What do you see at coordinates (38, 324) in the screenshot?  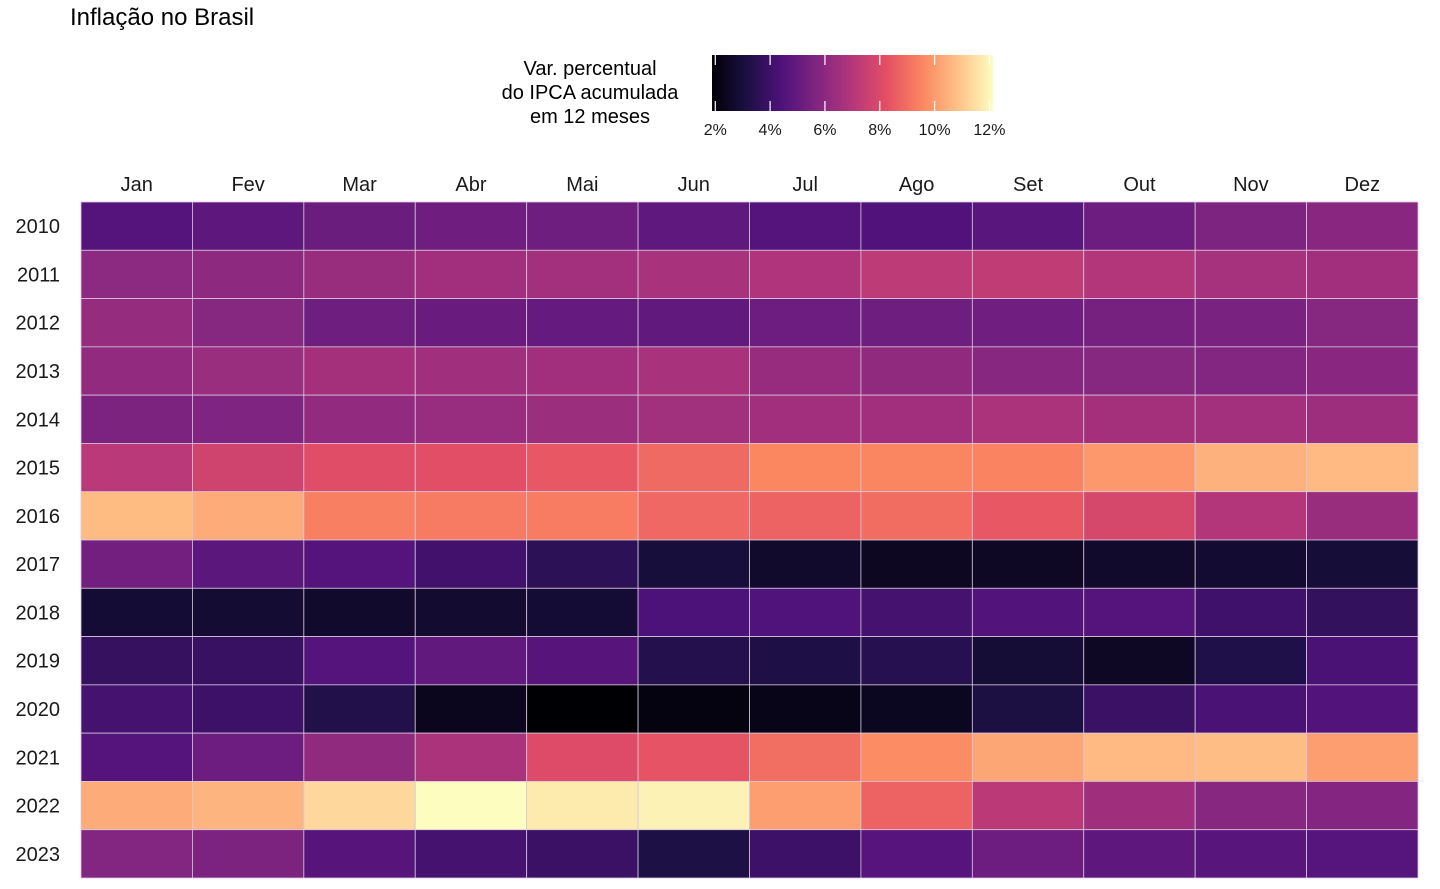 I see `year-label: 2012` at bounding box center [38, 324].